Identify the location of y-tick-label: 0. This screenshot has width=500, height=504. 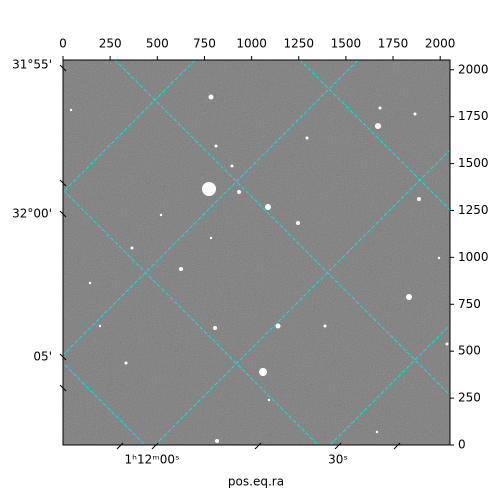
(462, 445).